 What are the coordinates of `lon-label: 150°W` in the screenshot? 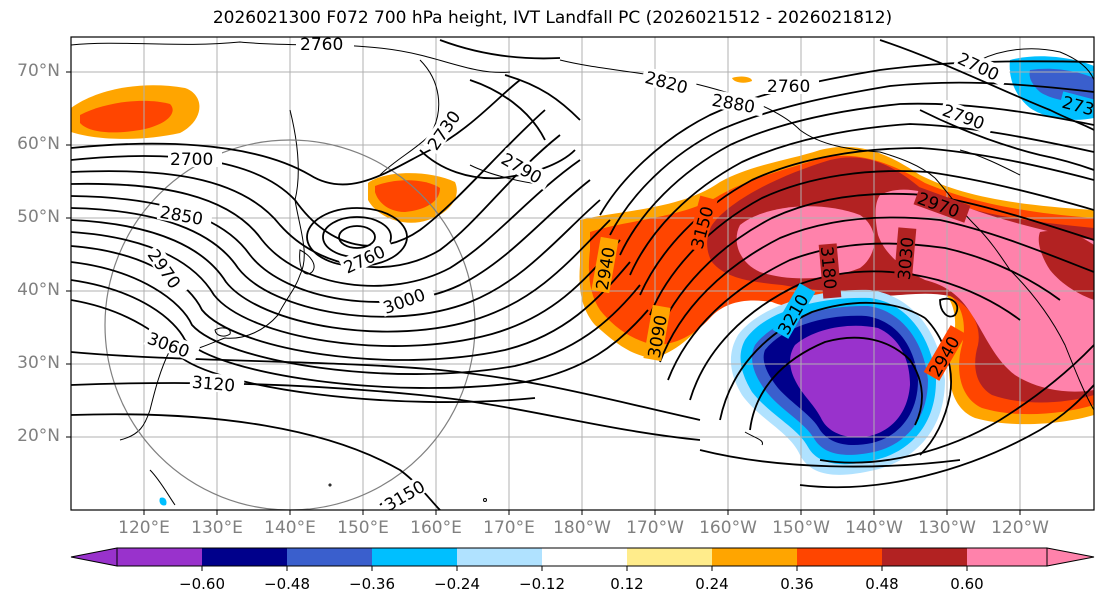 It's located at (801, 528).